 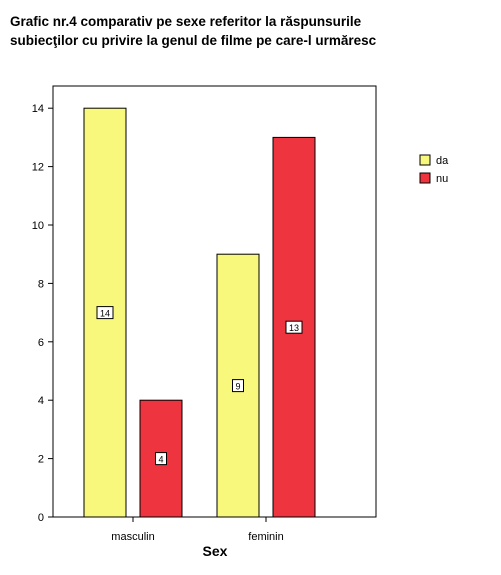 I want to click on y-axis: 0 2 4 6 8 10 12 14, so click(x=42, y=313).